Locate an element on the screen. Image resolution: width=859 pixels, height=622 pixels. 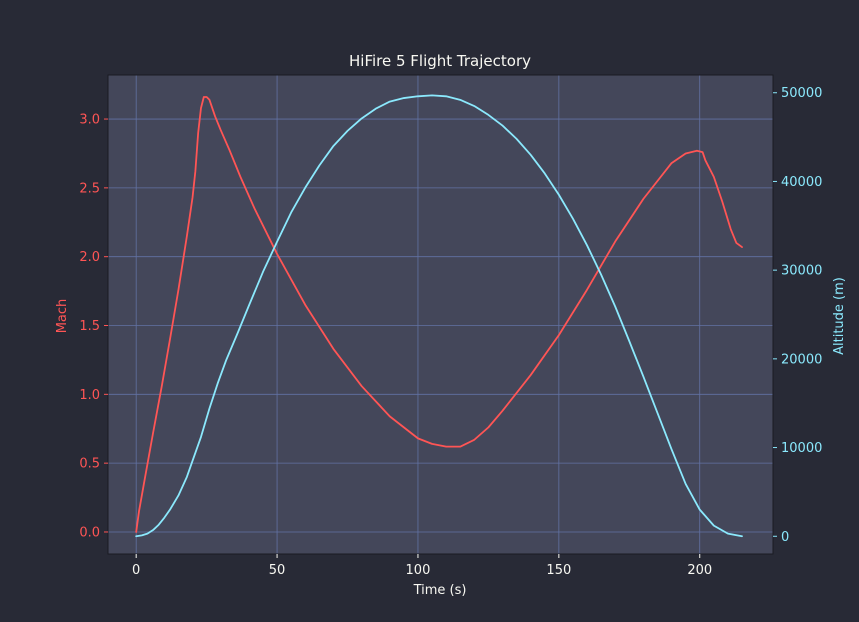
y-left-tick-label: 2.0 is located at coordinates (89, 257).